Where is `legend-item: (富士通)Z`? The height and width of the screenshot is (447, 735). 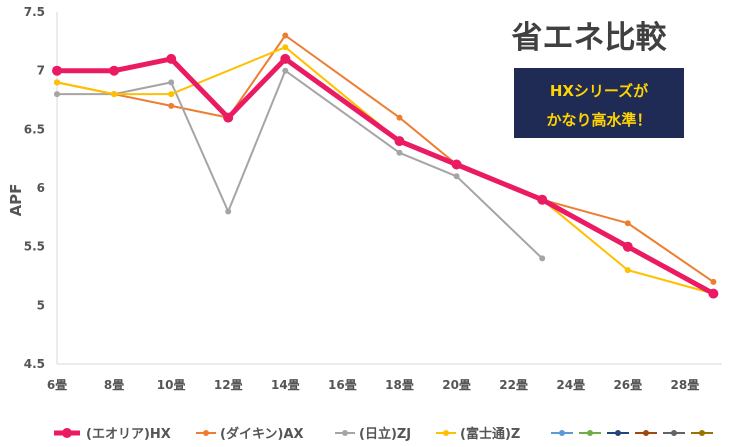
legend-item: (富士通)Z is located at coordinates (478, 434).